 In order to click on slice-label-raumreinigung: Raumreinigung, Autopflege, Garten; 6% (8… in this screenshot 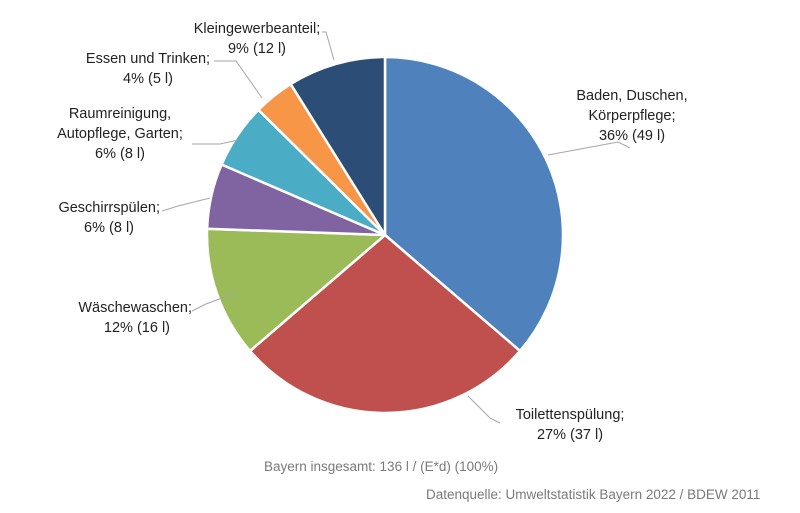, I will do `click(120, 134)`.